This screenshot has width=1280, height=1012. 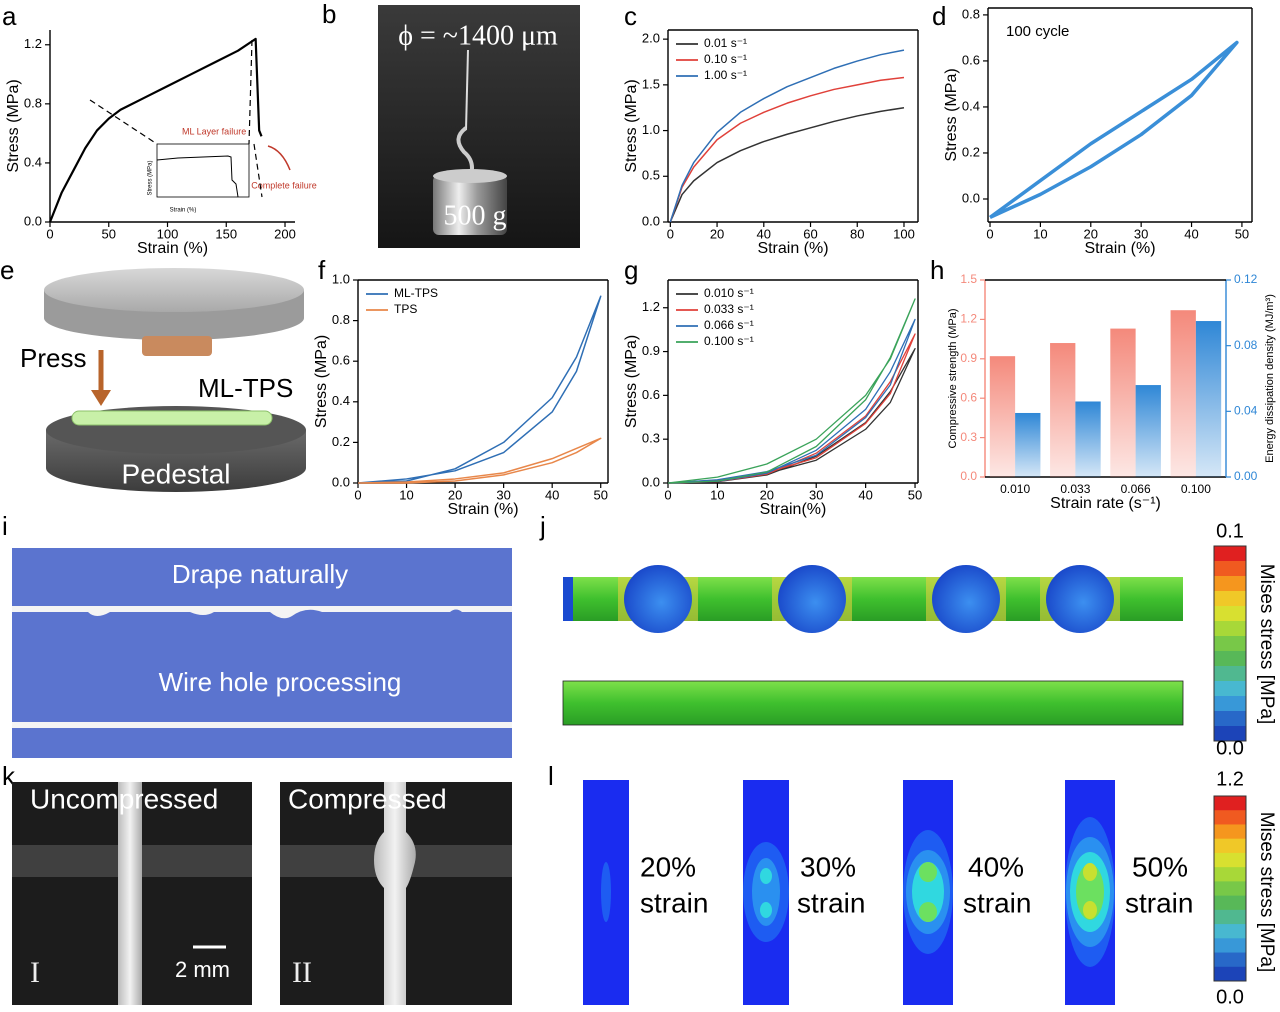 I want to click on x-axis-label: Strain rate (s⁻¹), so click(x=1105, y=503).